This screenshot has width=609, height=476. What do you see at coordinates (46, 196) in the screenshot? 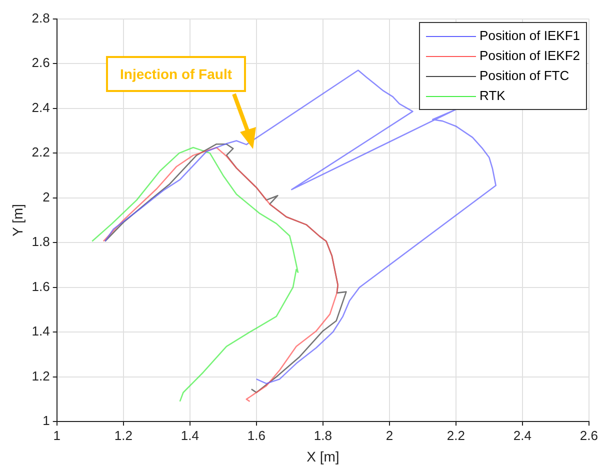
I see `y-tick-label: 2` at bounding box center [46, 196].